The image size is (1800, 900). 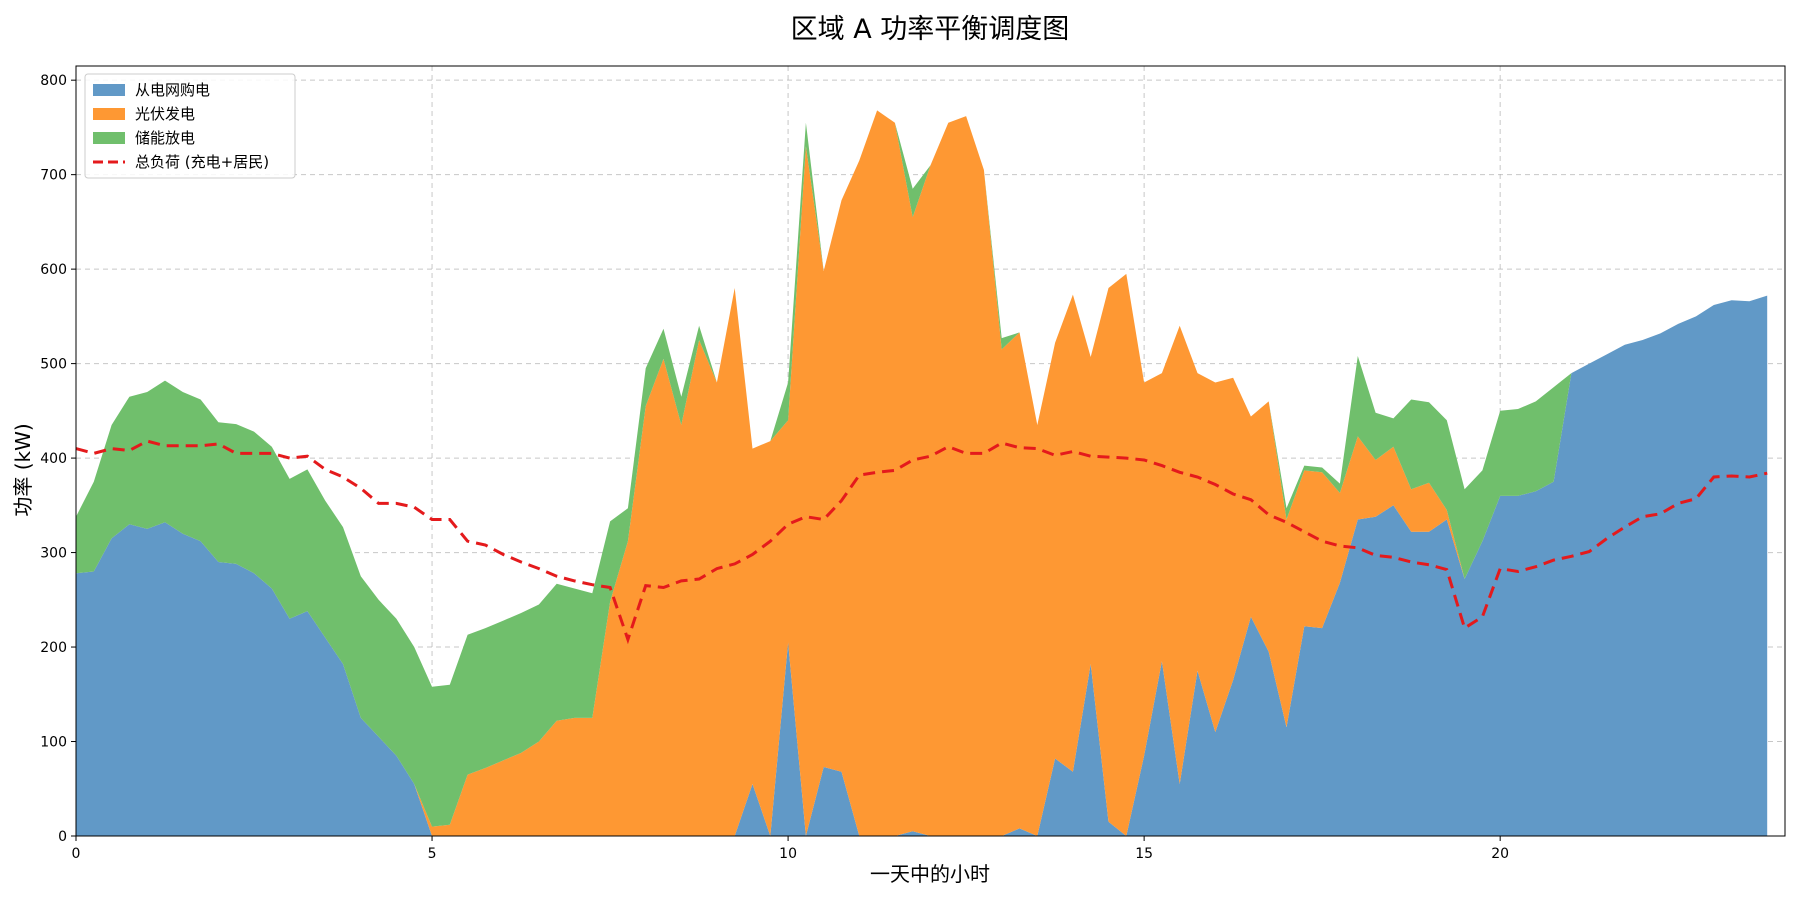 I want to click on y-tick-label: 400, so click(x=53, y=459).